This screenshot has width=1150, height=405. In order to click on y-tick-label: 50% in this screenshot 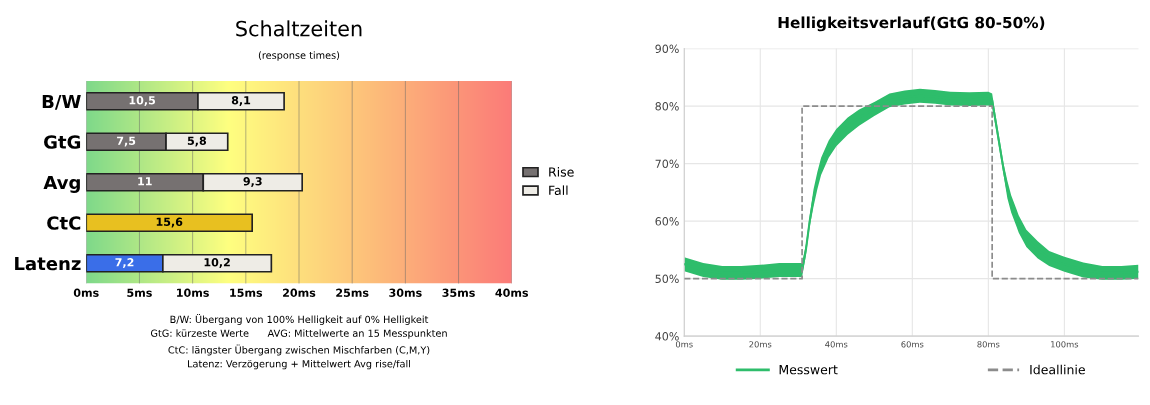, I will do `click(667, 279)`.